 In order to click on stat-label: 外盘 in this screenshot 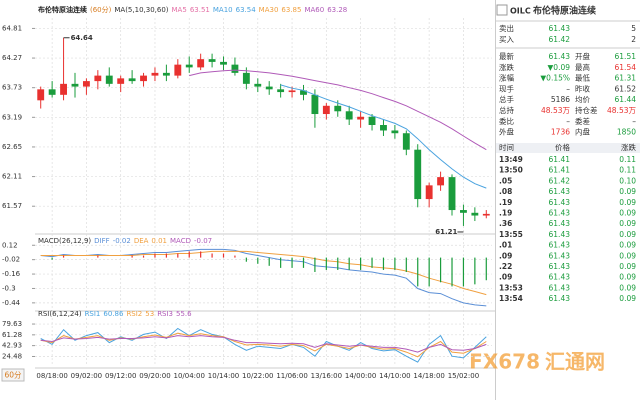, I will do `click(506, 132)`.